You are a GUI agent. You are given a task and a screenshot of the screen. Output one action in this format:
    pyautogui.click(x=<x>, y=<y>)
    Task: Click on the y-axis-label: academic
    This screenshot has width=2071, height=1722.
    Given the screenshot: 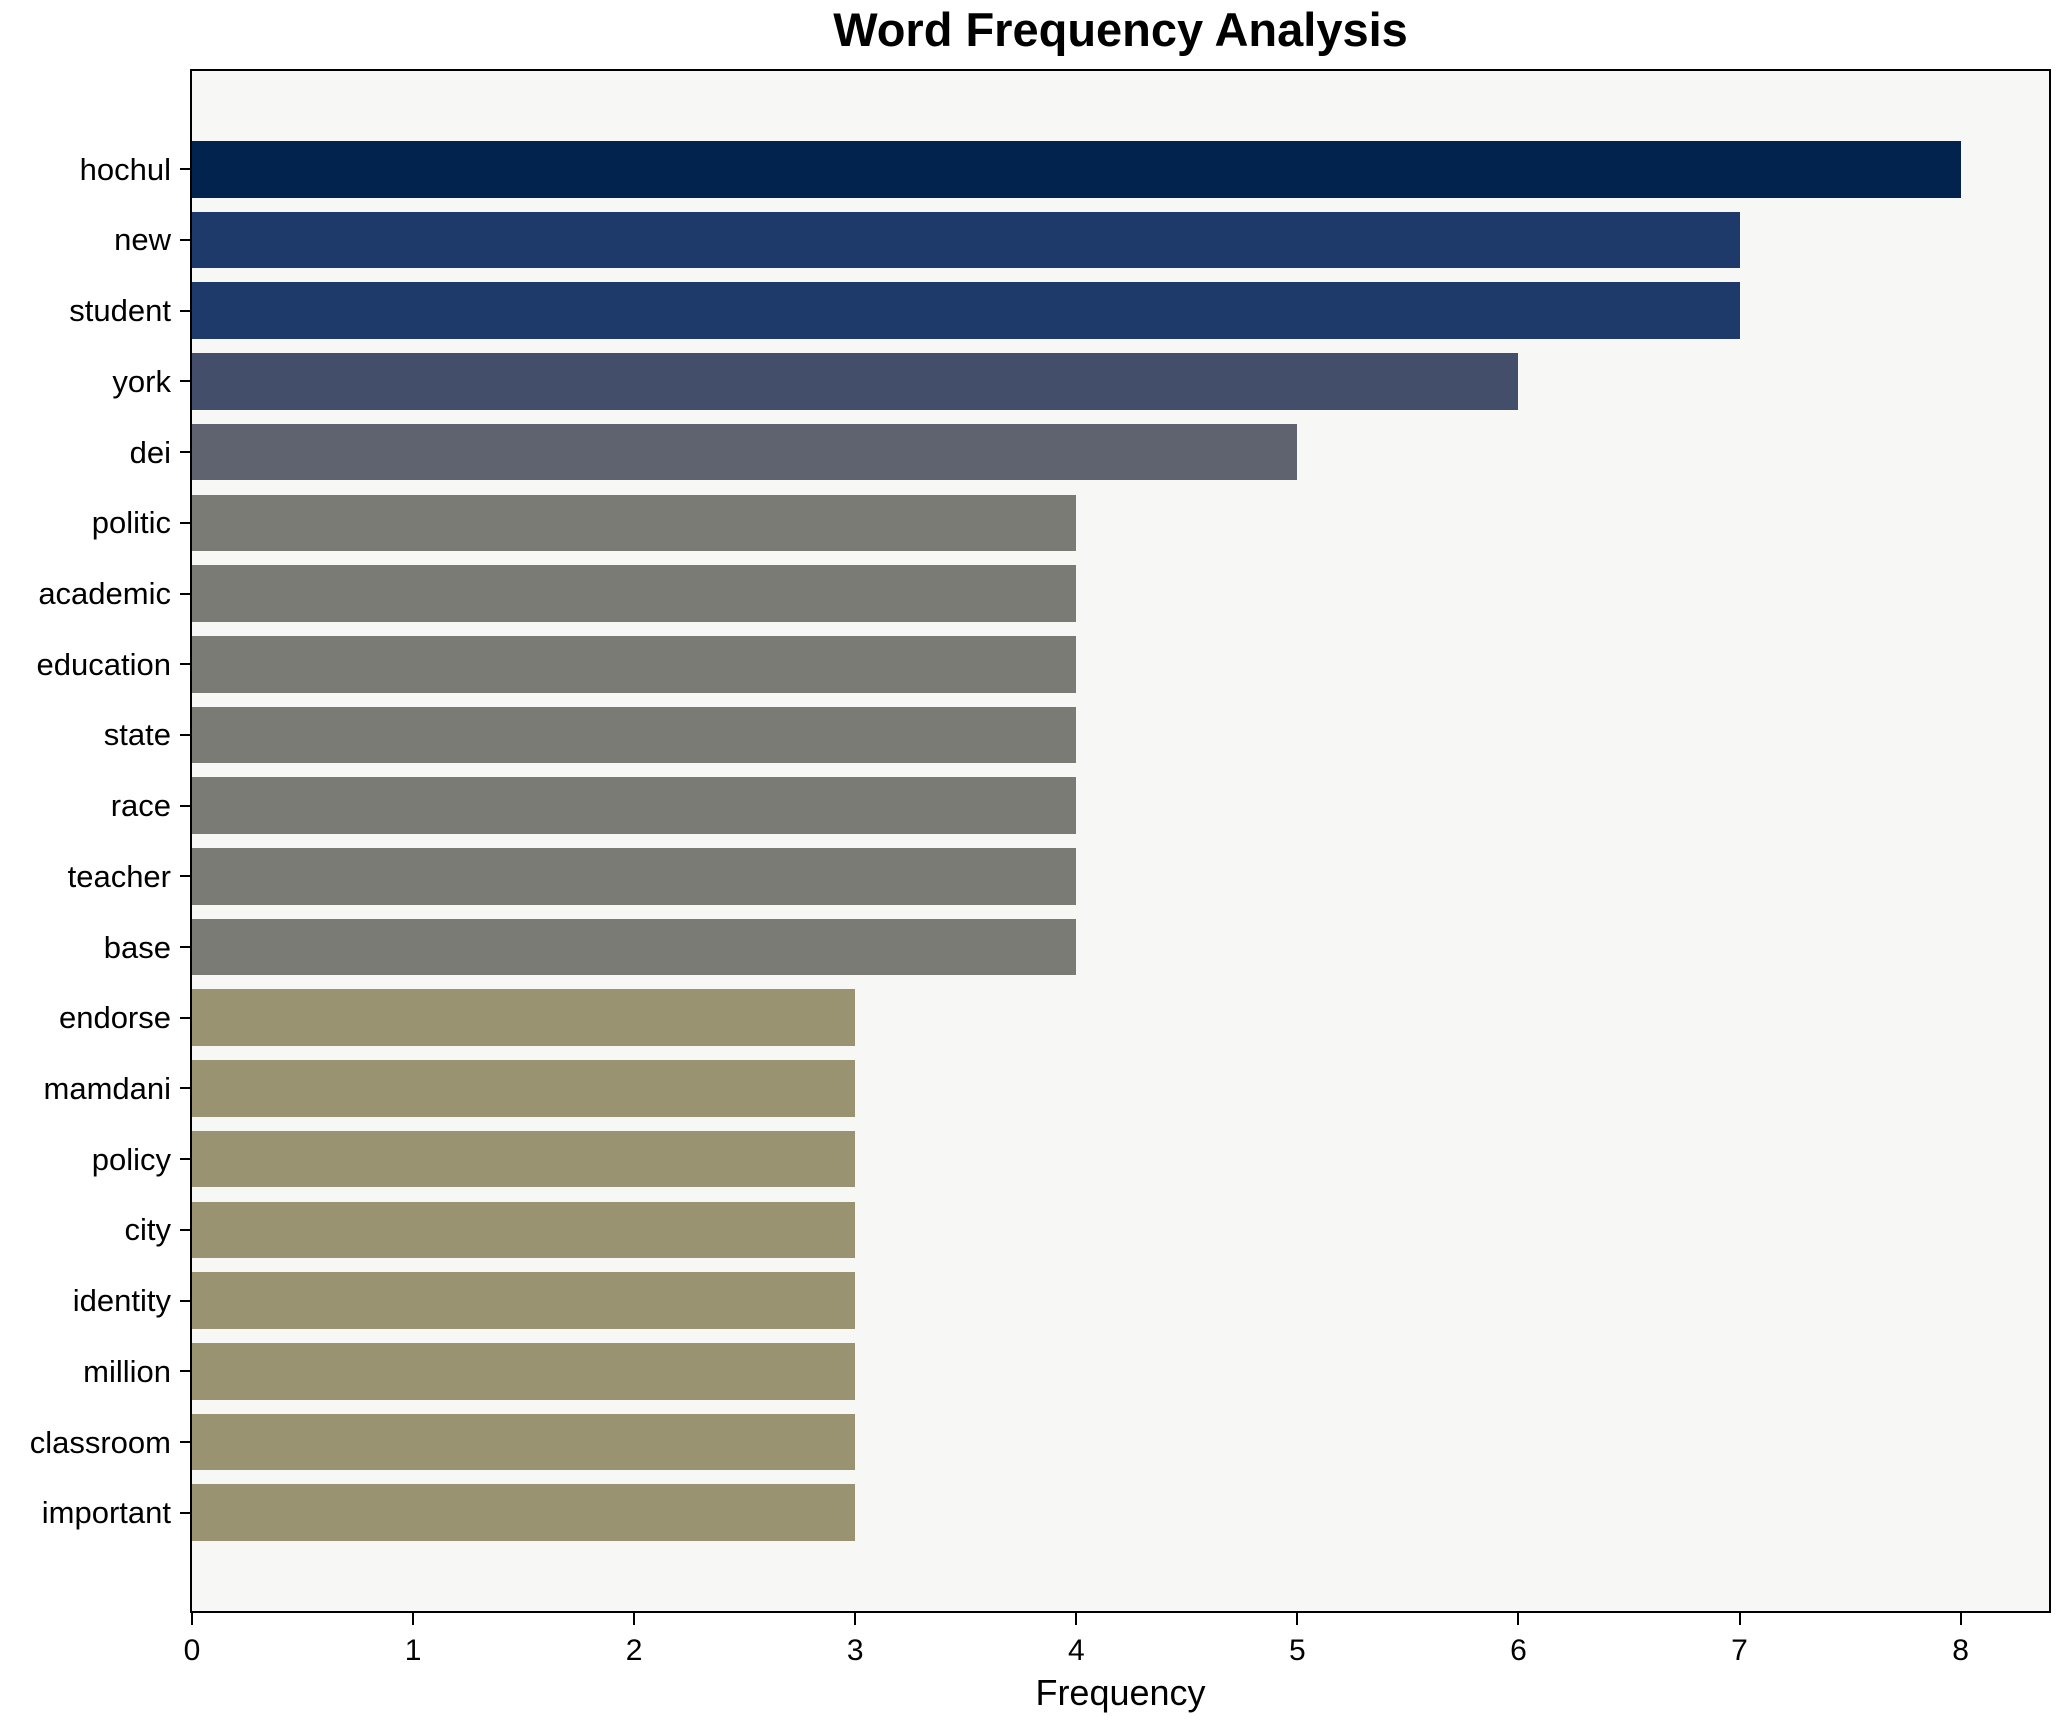 What is the action you would take?
    pyautogui.click(x=104, y=594)
    